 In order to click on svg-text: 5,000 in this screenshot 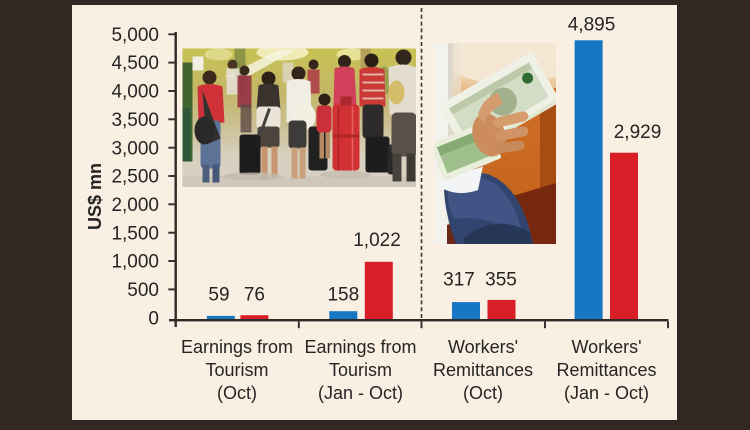, I will do `click(135, 35)`.